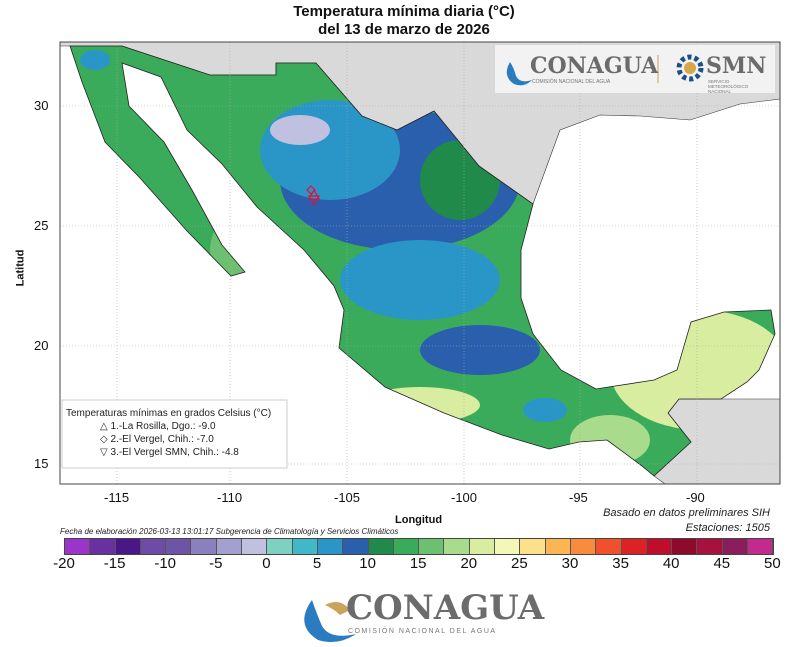  Describe the element at coordinates (594, 66) in the screenshot. I see `conagua-logo-text: CONAGUA` at that location.